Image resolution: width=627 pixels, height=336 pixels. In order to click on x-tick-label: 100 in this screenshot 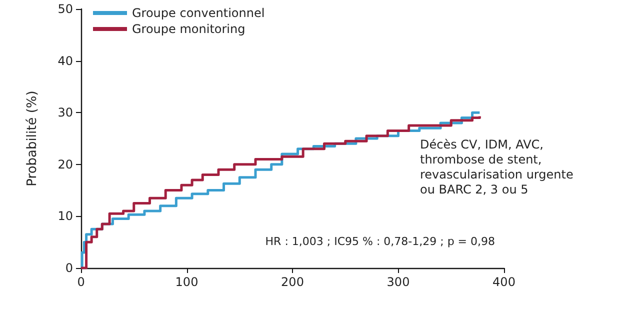, I will do `click(186, 282)`.